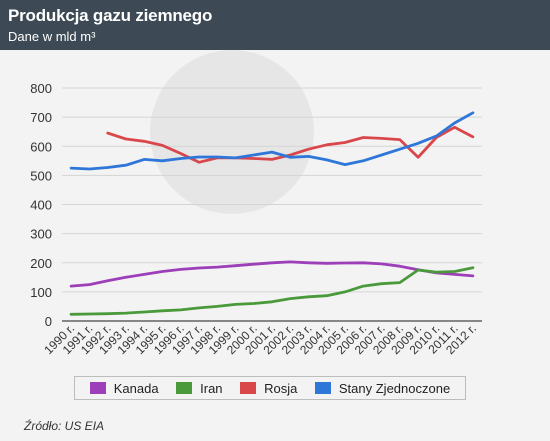 The height and width of the screenshot is (441, 550). Describe the element at coordinates (41, 234) in the screenshot. I see `y-tick-label: 300` at that location.